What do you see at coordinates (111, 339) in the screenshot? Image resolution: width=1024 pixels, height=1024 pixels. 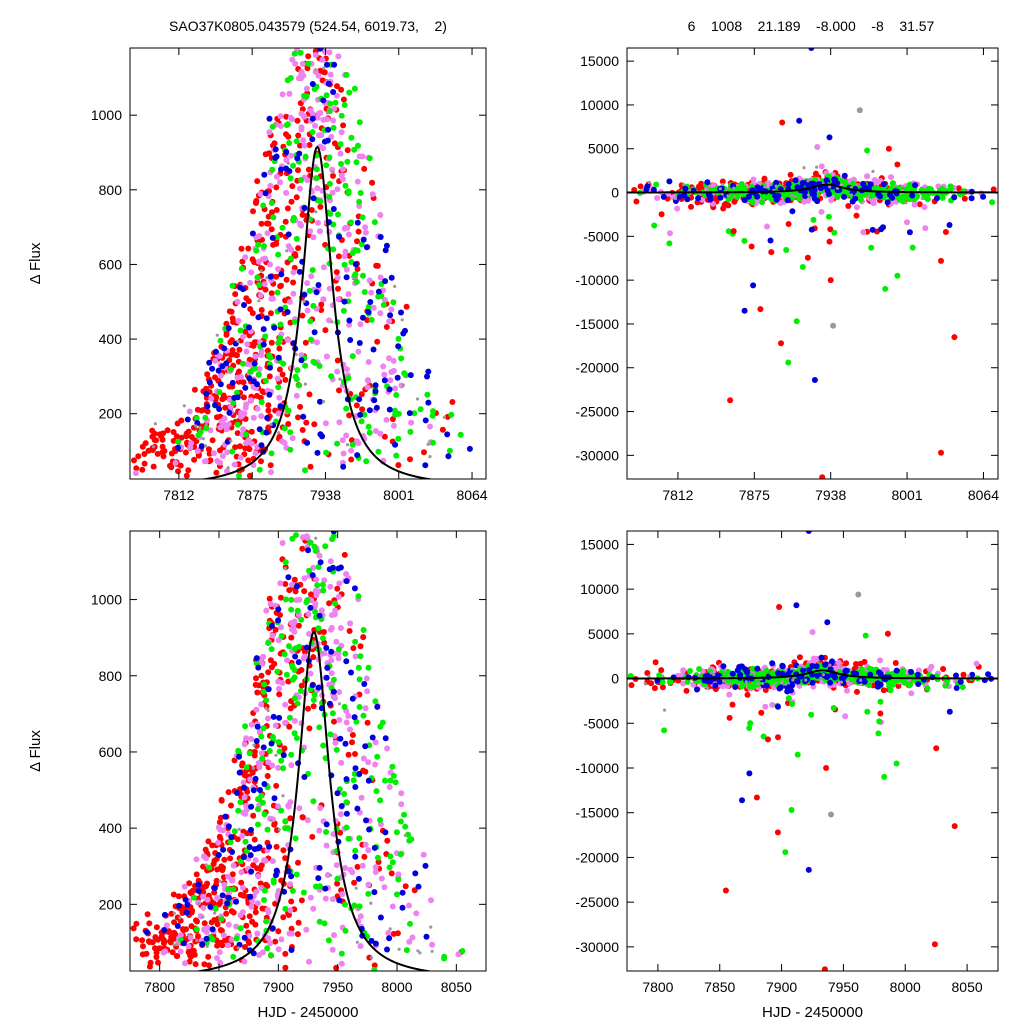 I see `y-tick-label: 400` at bounding box center [111, 339].